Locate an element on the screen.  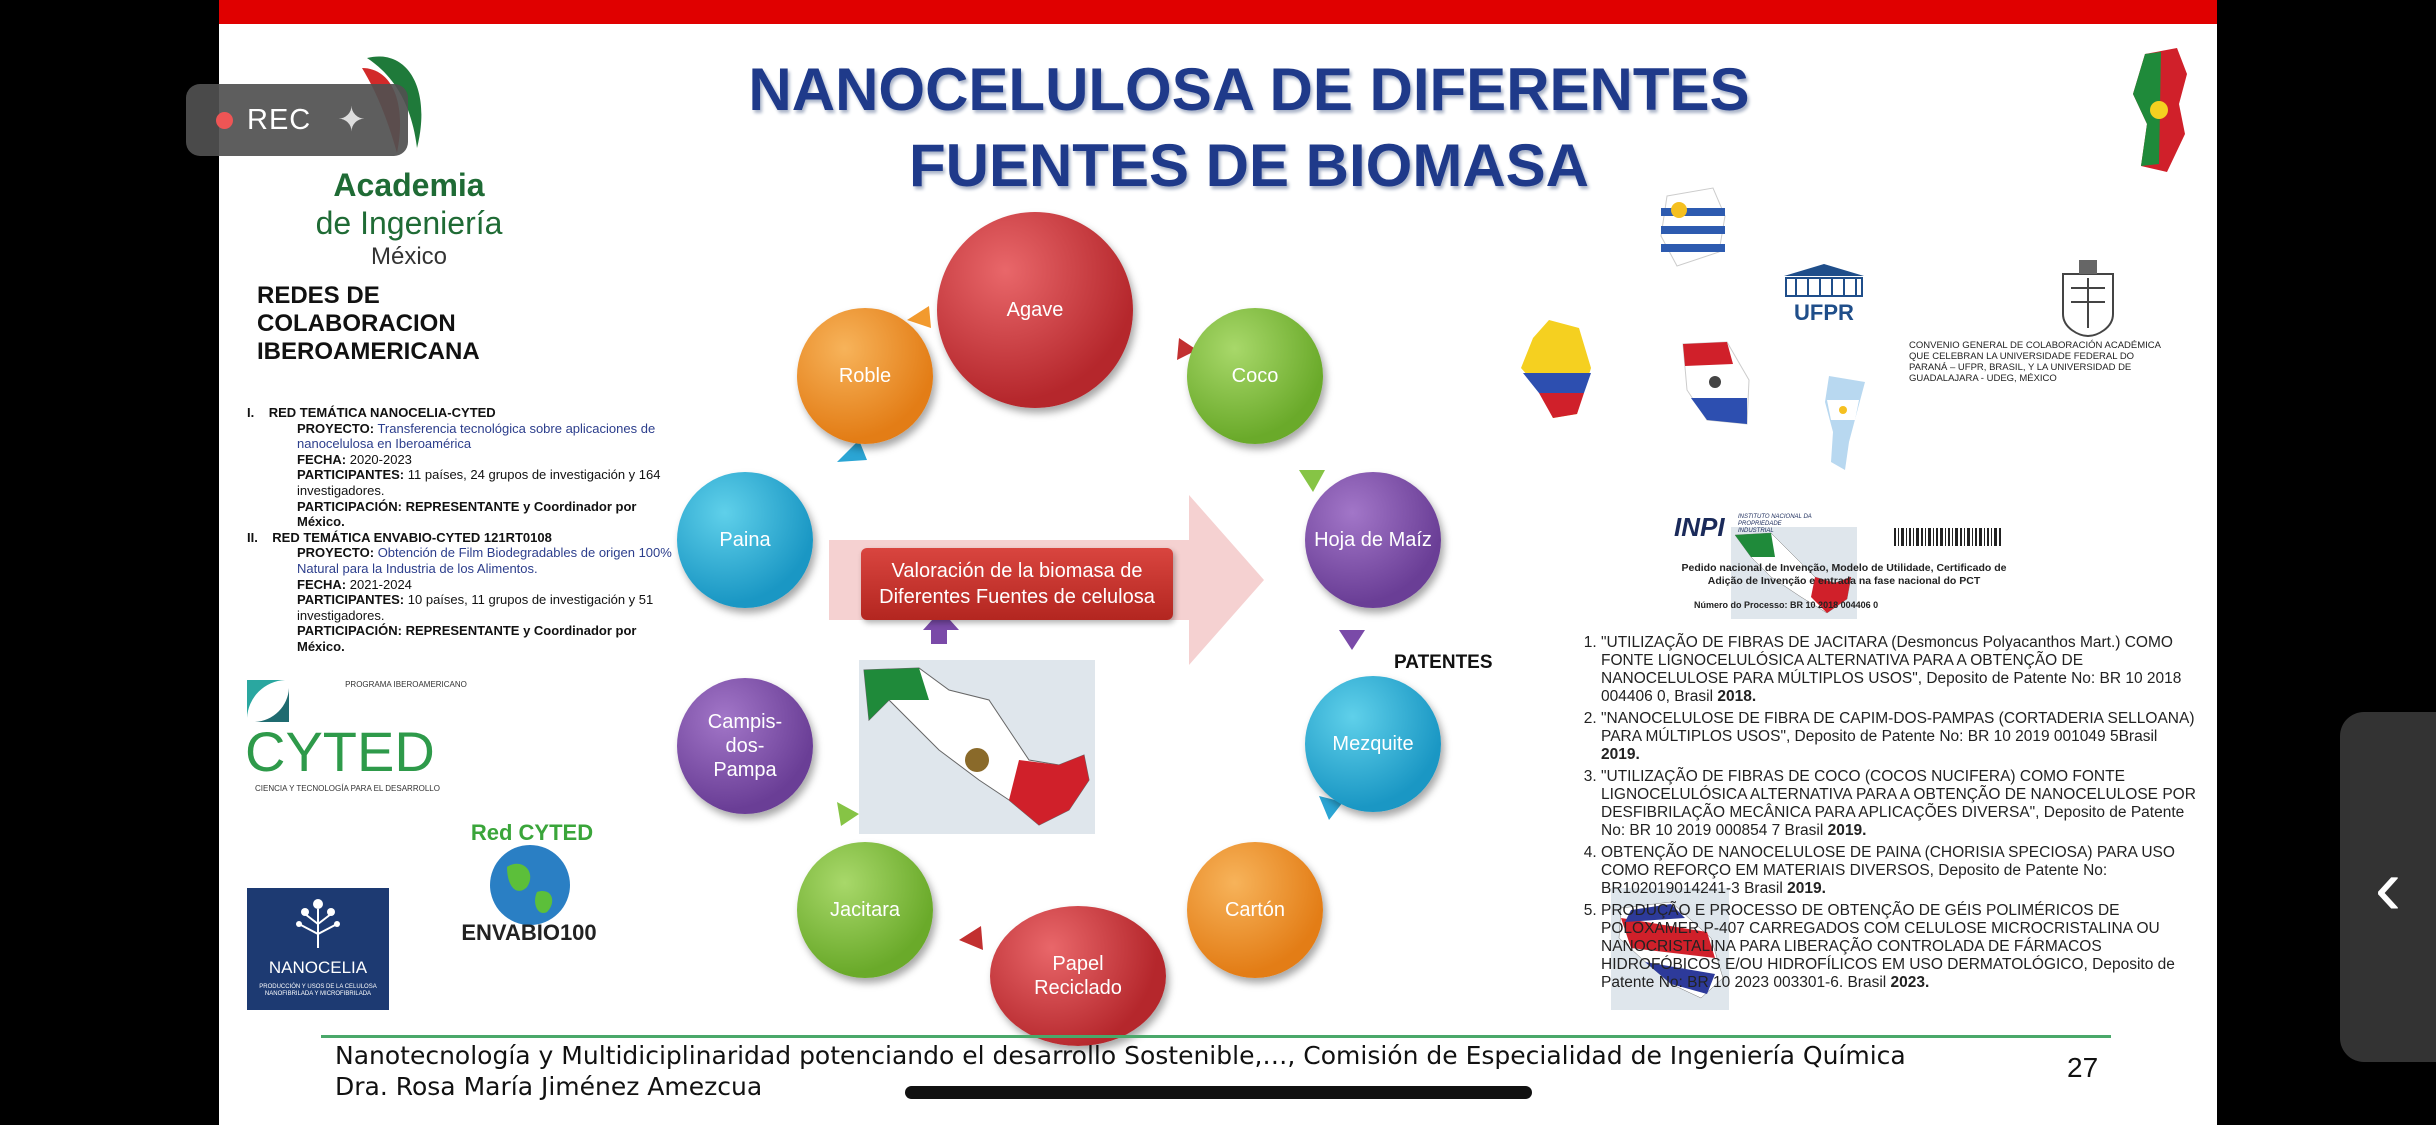
node-agave: Agave is located at coordinates (1035, 310).